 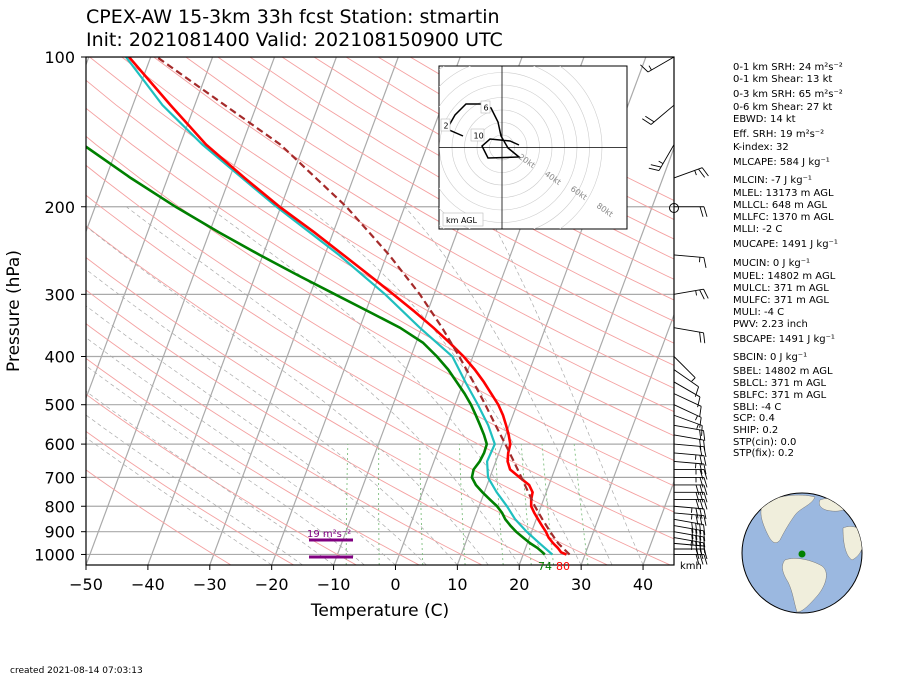 I want to click on y-tick-labels: 100 200 300 400 500 600 700 800 900 1000, so click(x=60, y=306).